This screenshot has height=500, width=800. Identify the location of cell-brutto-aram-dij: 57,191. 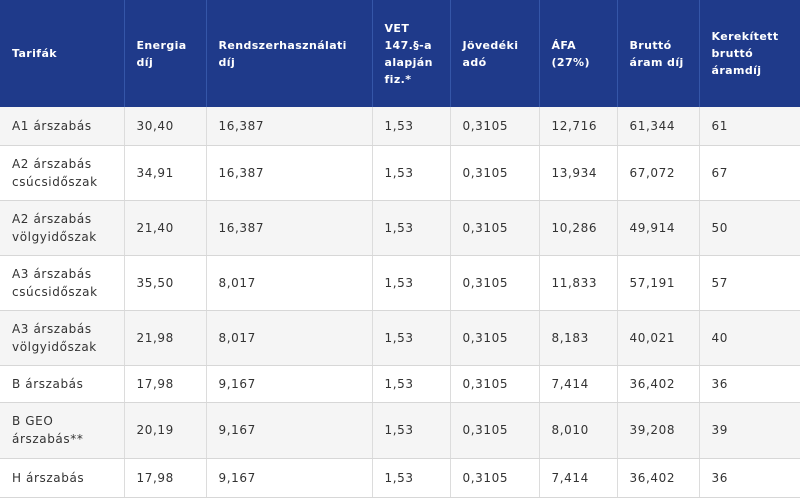
(658, 283).